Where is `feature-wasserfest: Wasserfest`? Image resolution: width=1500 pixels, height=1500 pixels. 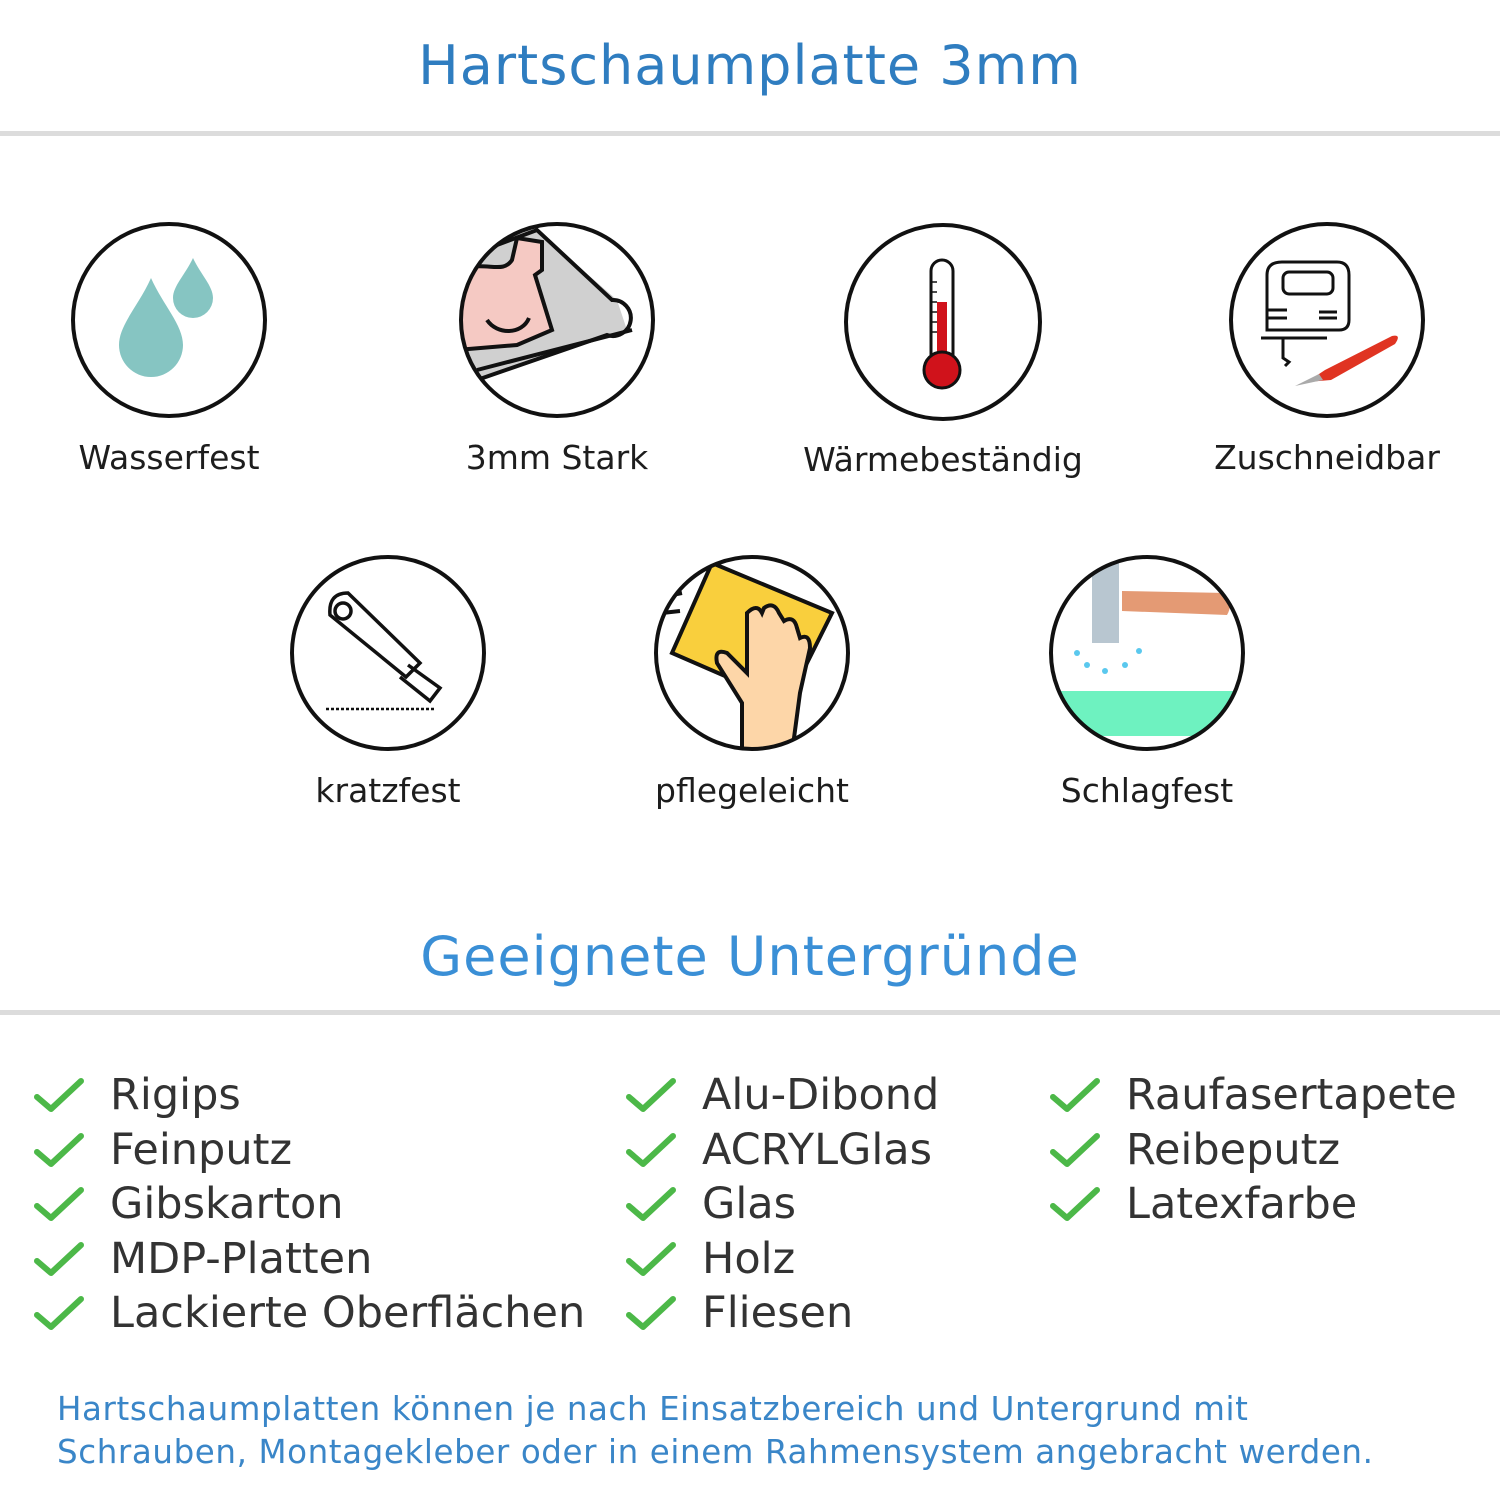
feature-wasserfest: Wasserfest is located at coordinates (174, 348).